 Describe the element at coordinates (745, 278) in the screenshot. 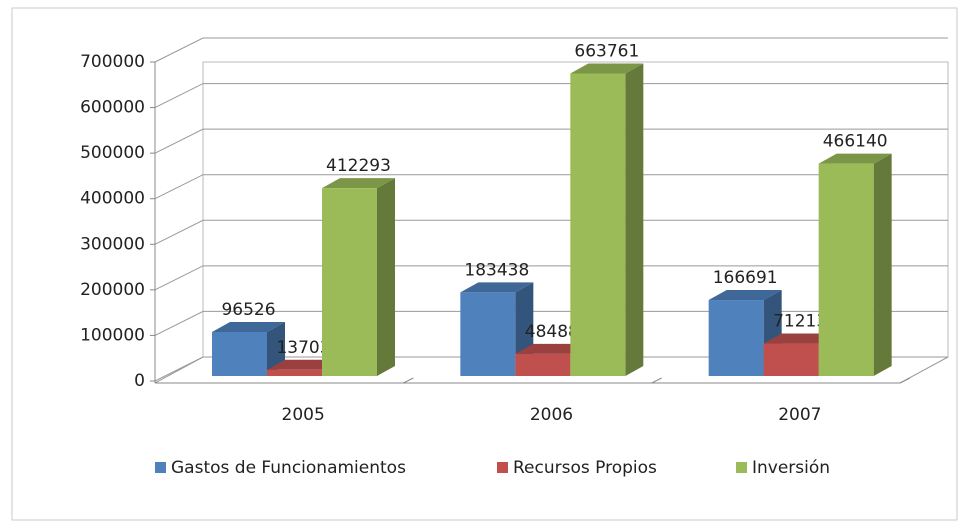

I see `data-label: 166691` at that location.